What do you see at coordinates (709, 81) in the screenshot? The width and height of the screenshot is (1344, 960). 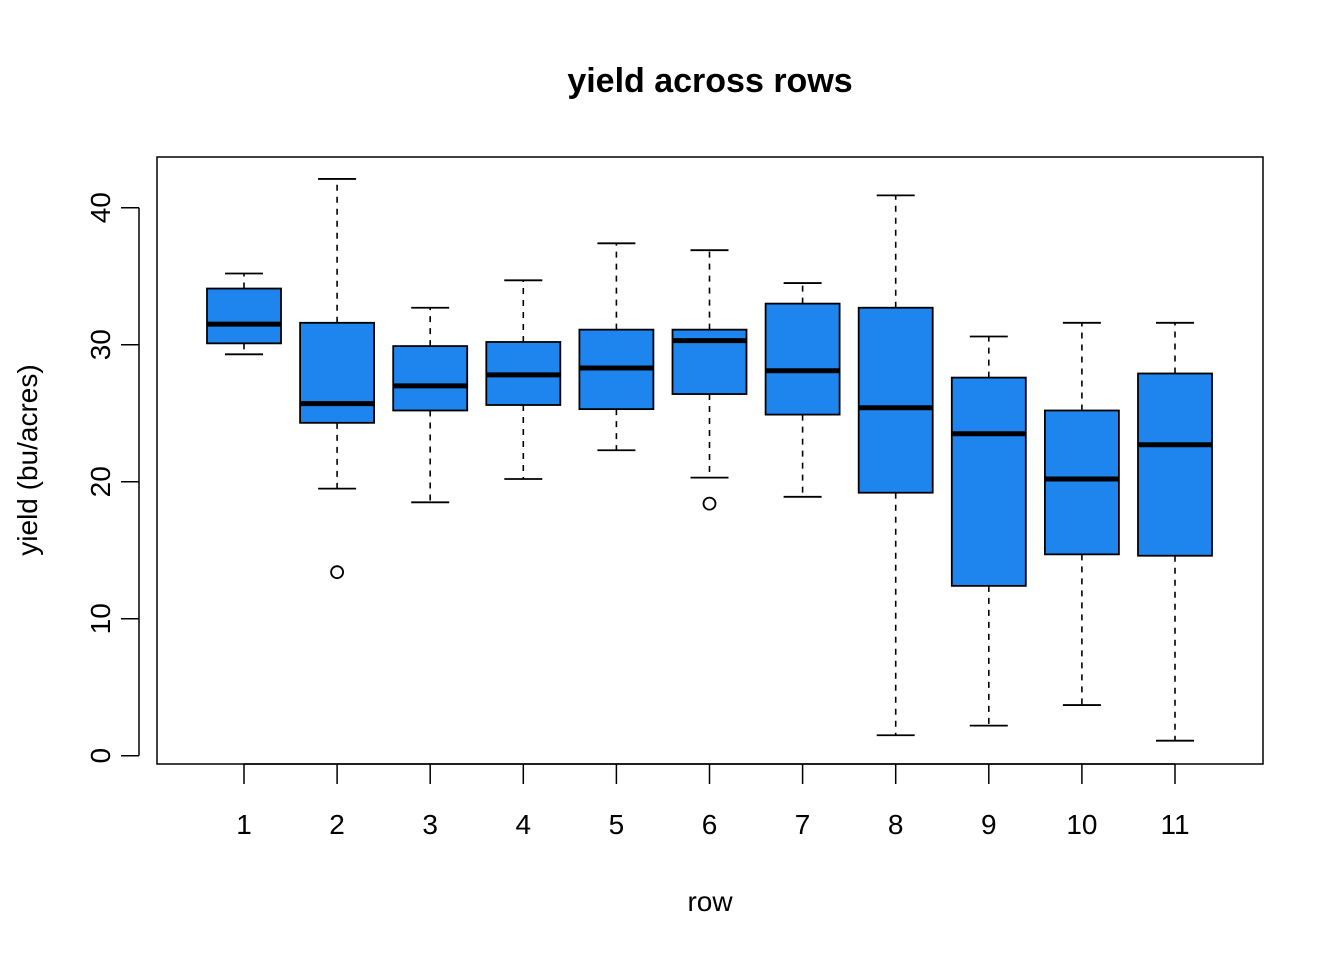 I see `chart-title: yield across rows` at bounding box center [709, 81].